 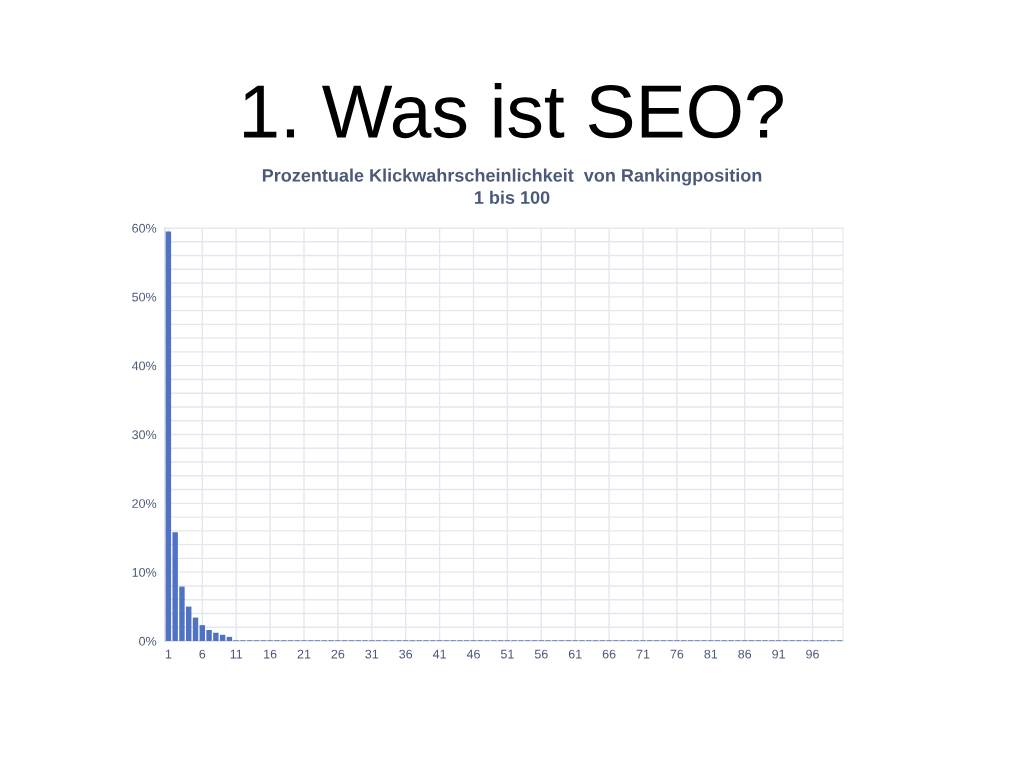 What do you see at coordinates (144, 297) in the screenshot?
I see `y-tick-label: 50%` at bounding box center [144, 297].